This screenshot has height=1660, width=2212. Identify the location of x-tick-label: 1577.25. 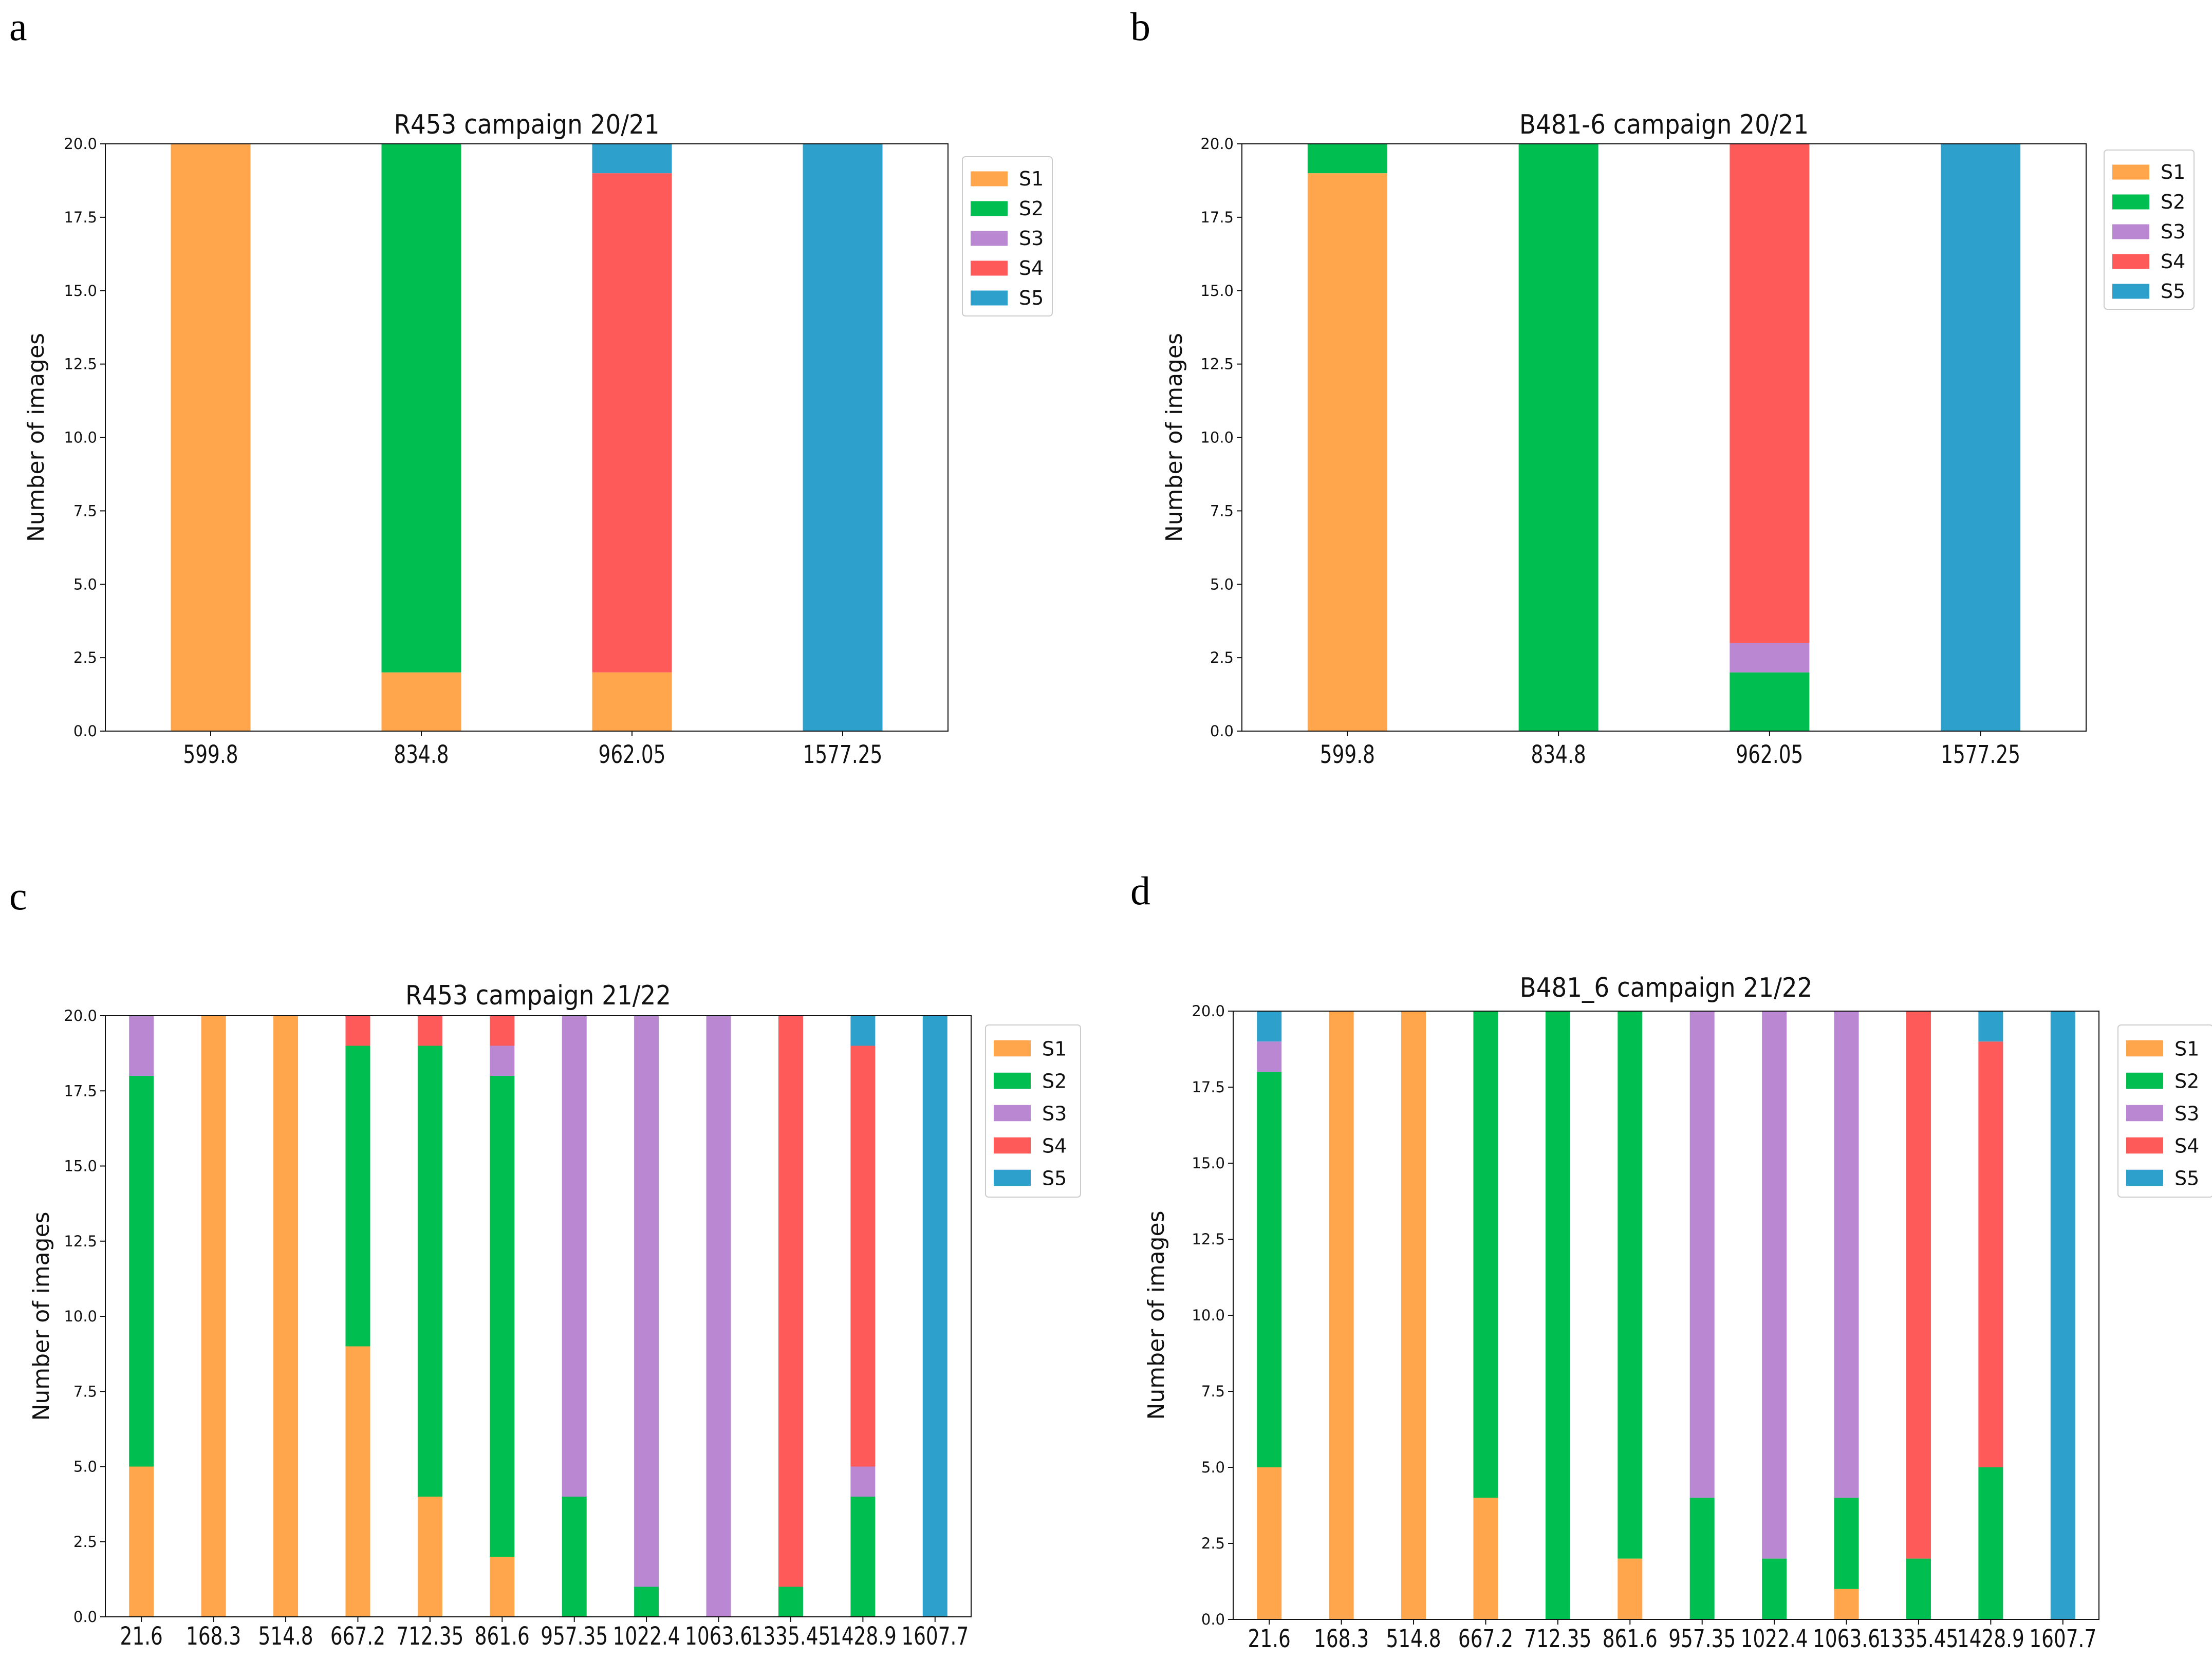
(1980, 755).